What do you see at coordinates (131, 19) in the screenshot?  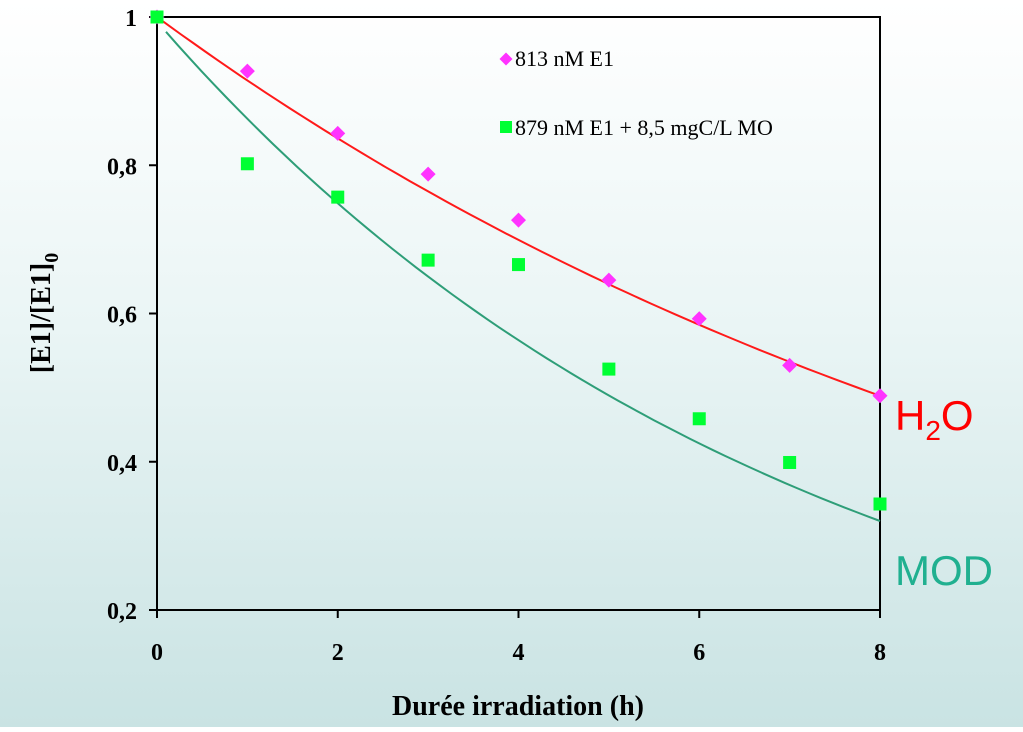 I see `y-tick-label: 1` at bounding box center [131, 19].